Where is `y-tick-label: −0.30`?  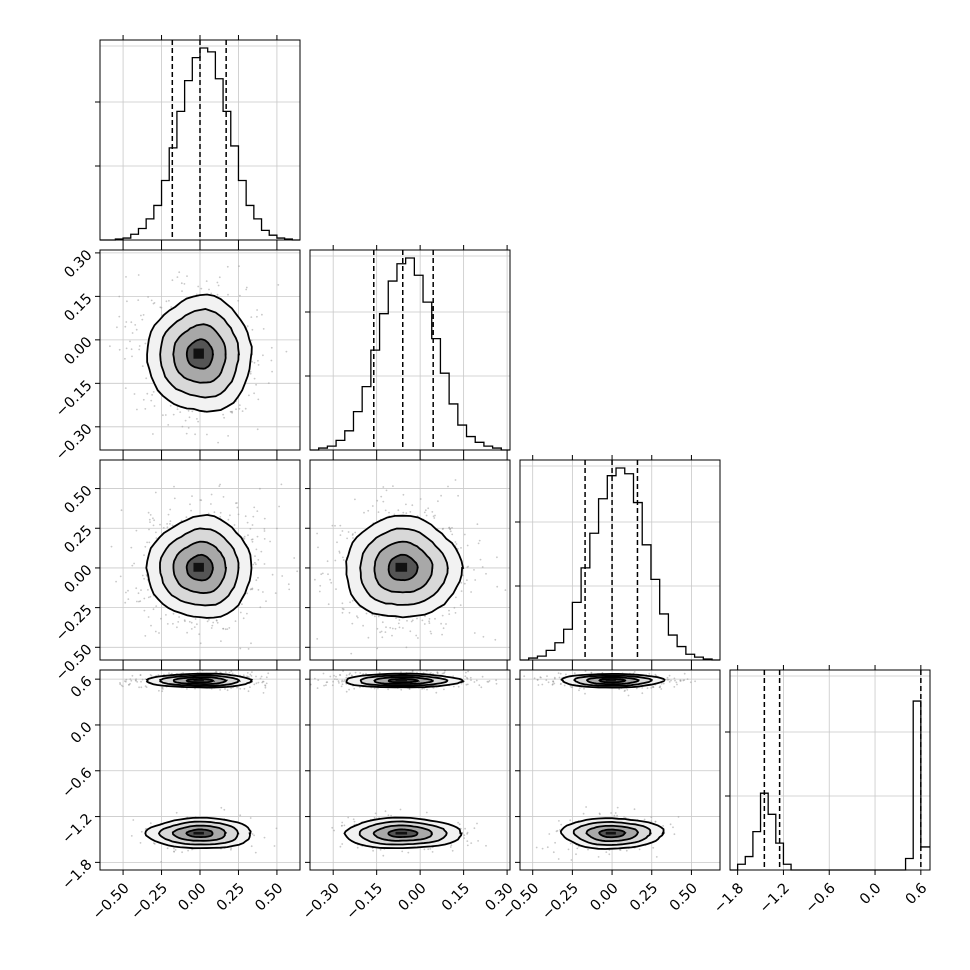 y-tick-label: −0.30 is located at coordinates (74, 442).